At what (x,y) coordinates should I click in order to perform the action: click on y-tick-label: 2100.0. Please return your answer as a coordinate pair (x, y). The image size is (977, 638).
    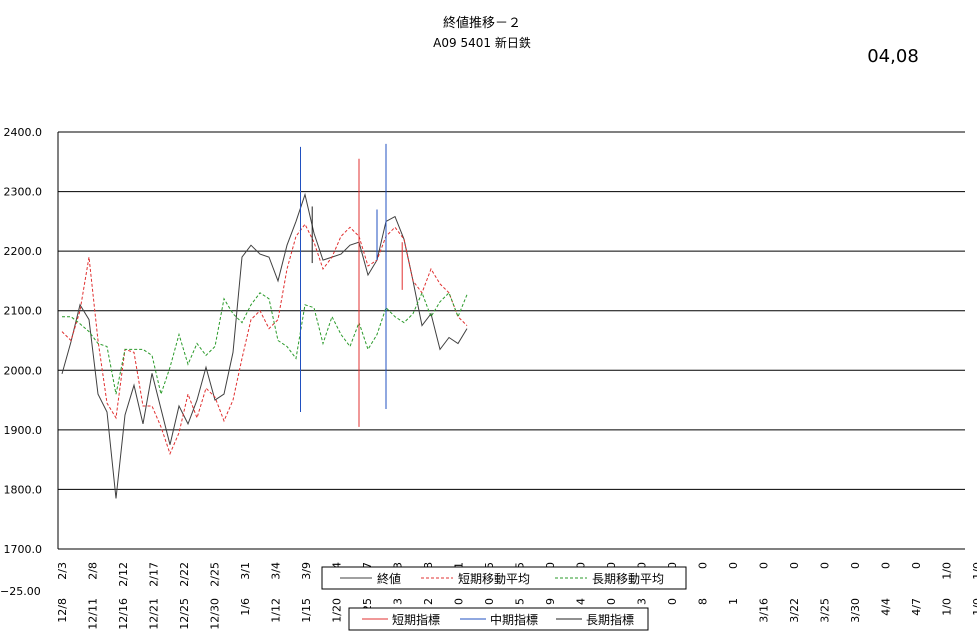
    Looking at the image, I should click on (23, 311).